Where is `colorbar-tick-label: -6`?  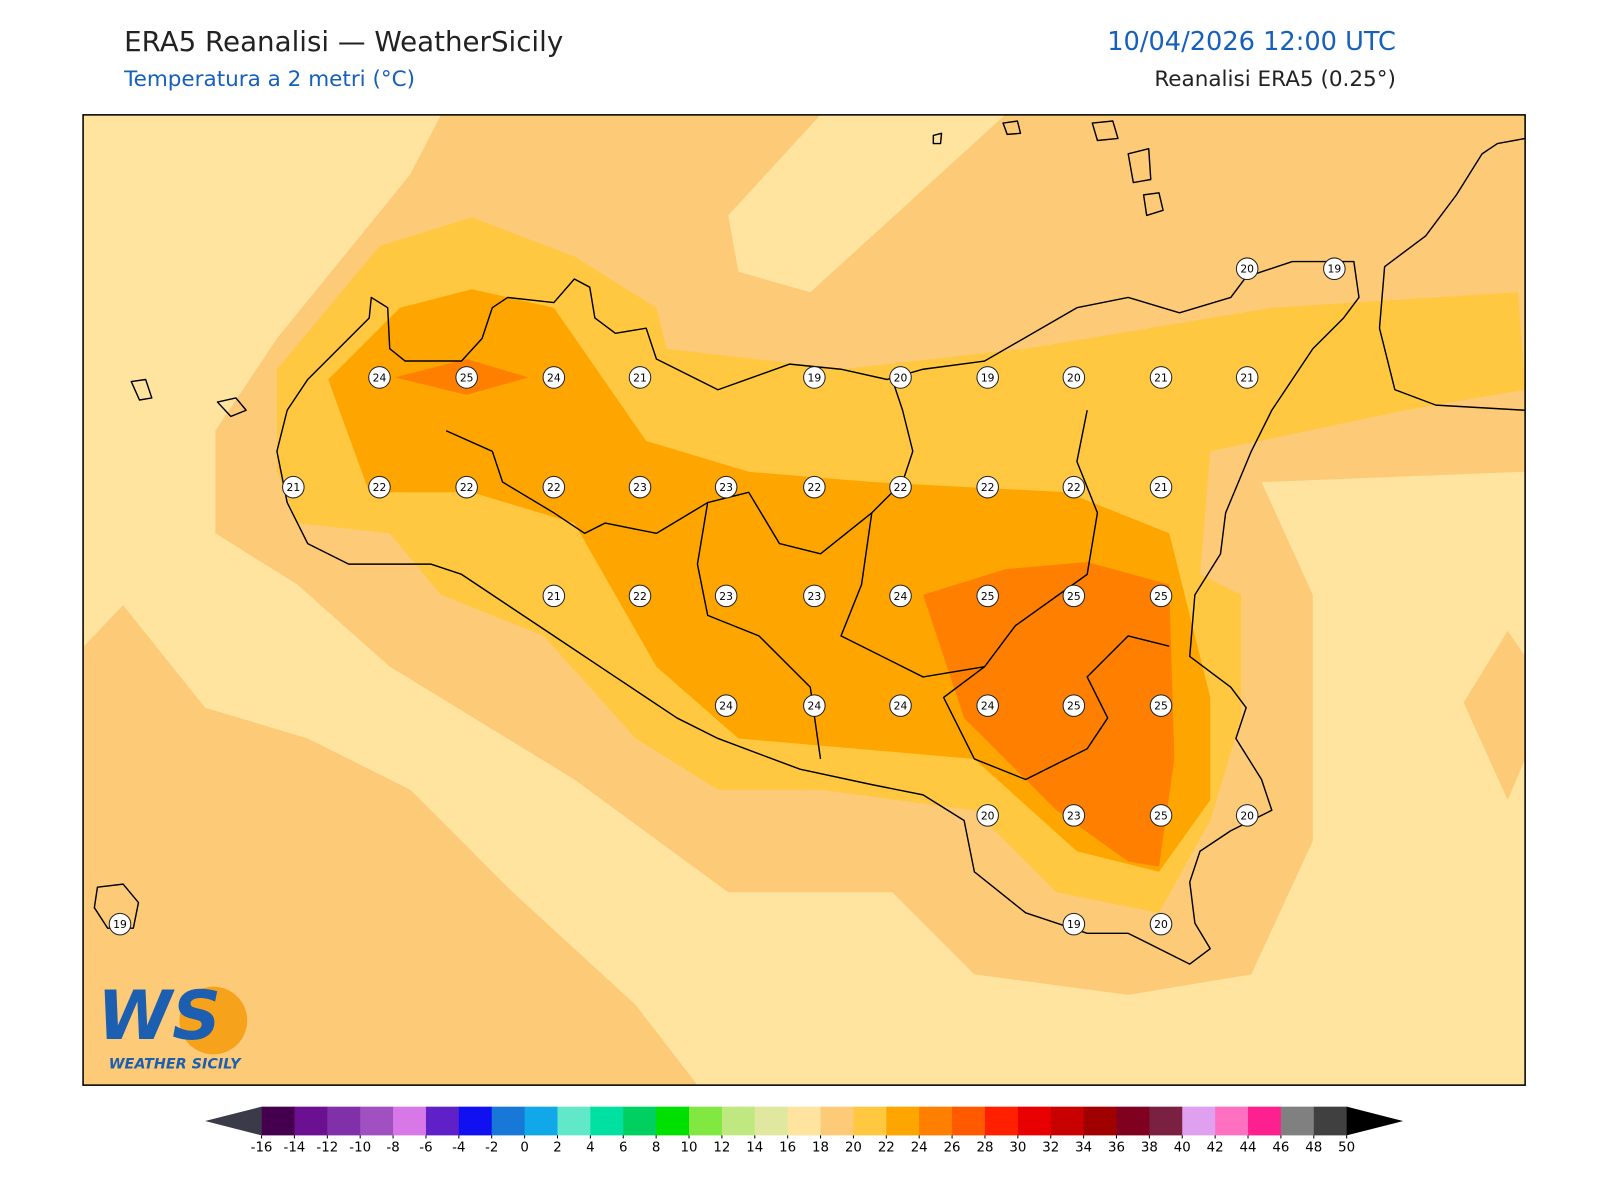 colorbar-tick-label: -6 is located at coordinates (425, 1148).